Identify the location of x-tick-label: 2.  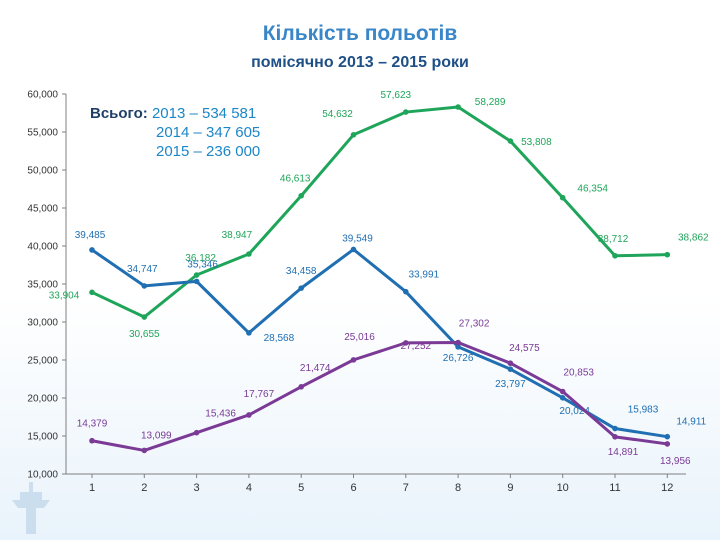
(144, 488).